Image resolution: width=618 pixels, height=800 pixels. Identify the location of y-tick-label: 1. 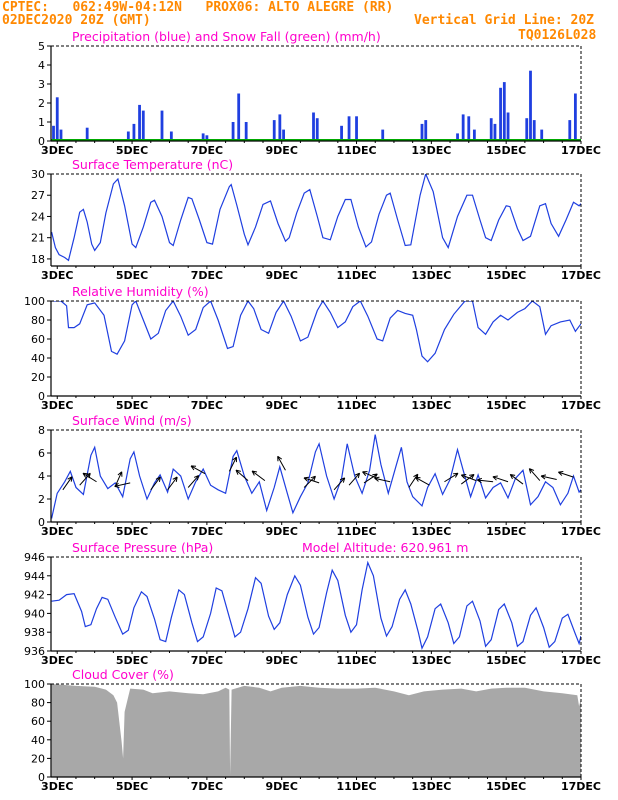
(41, 122).